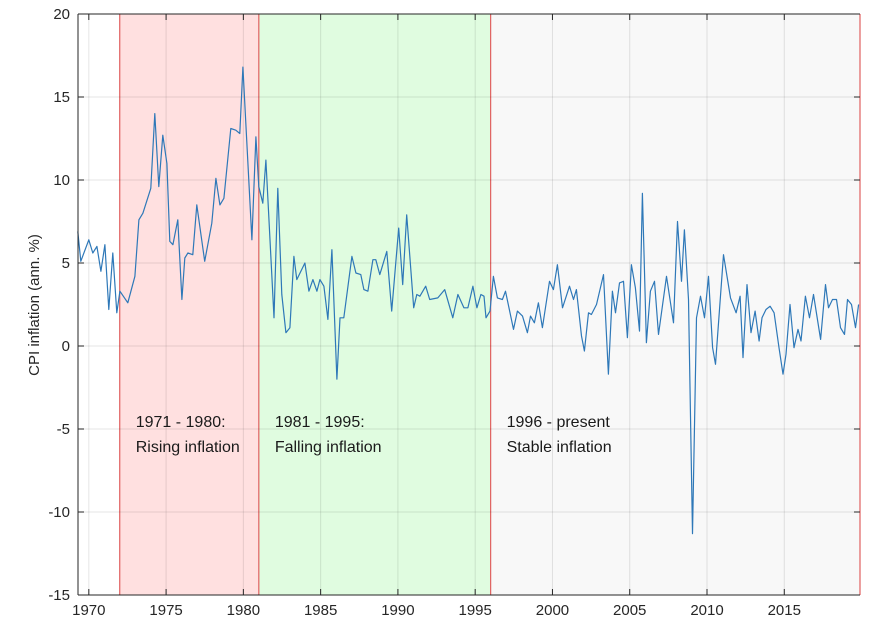 This screenshot has width=873, height=632. I want to click on y-tick-label: -10, so click(59, 512).